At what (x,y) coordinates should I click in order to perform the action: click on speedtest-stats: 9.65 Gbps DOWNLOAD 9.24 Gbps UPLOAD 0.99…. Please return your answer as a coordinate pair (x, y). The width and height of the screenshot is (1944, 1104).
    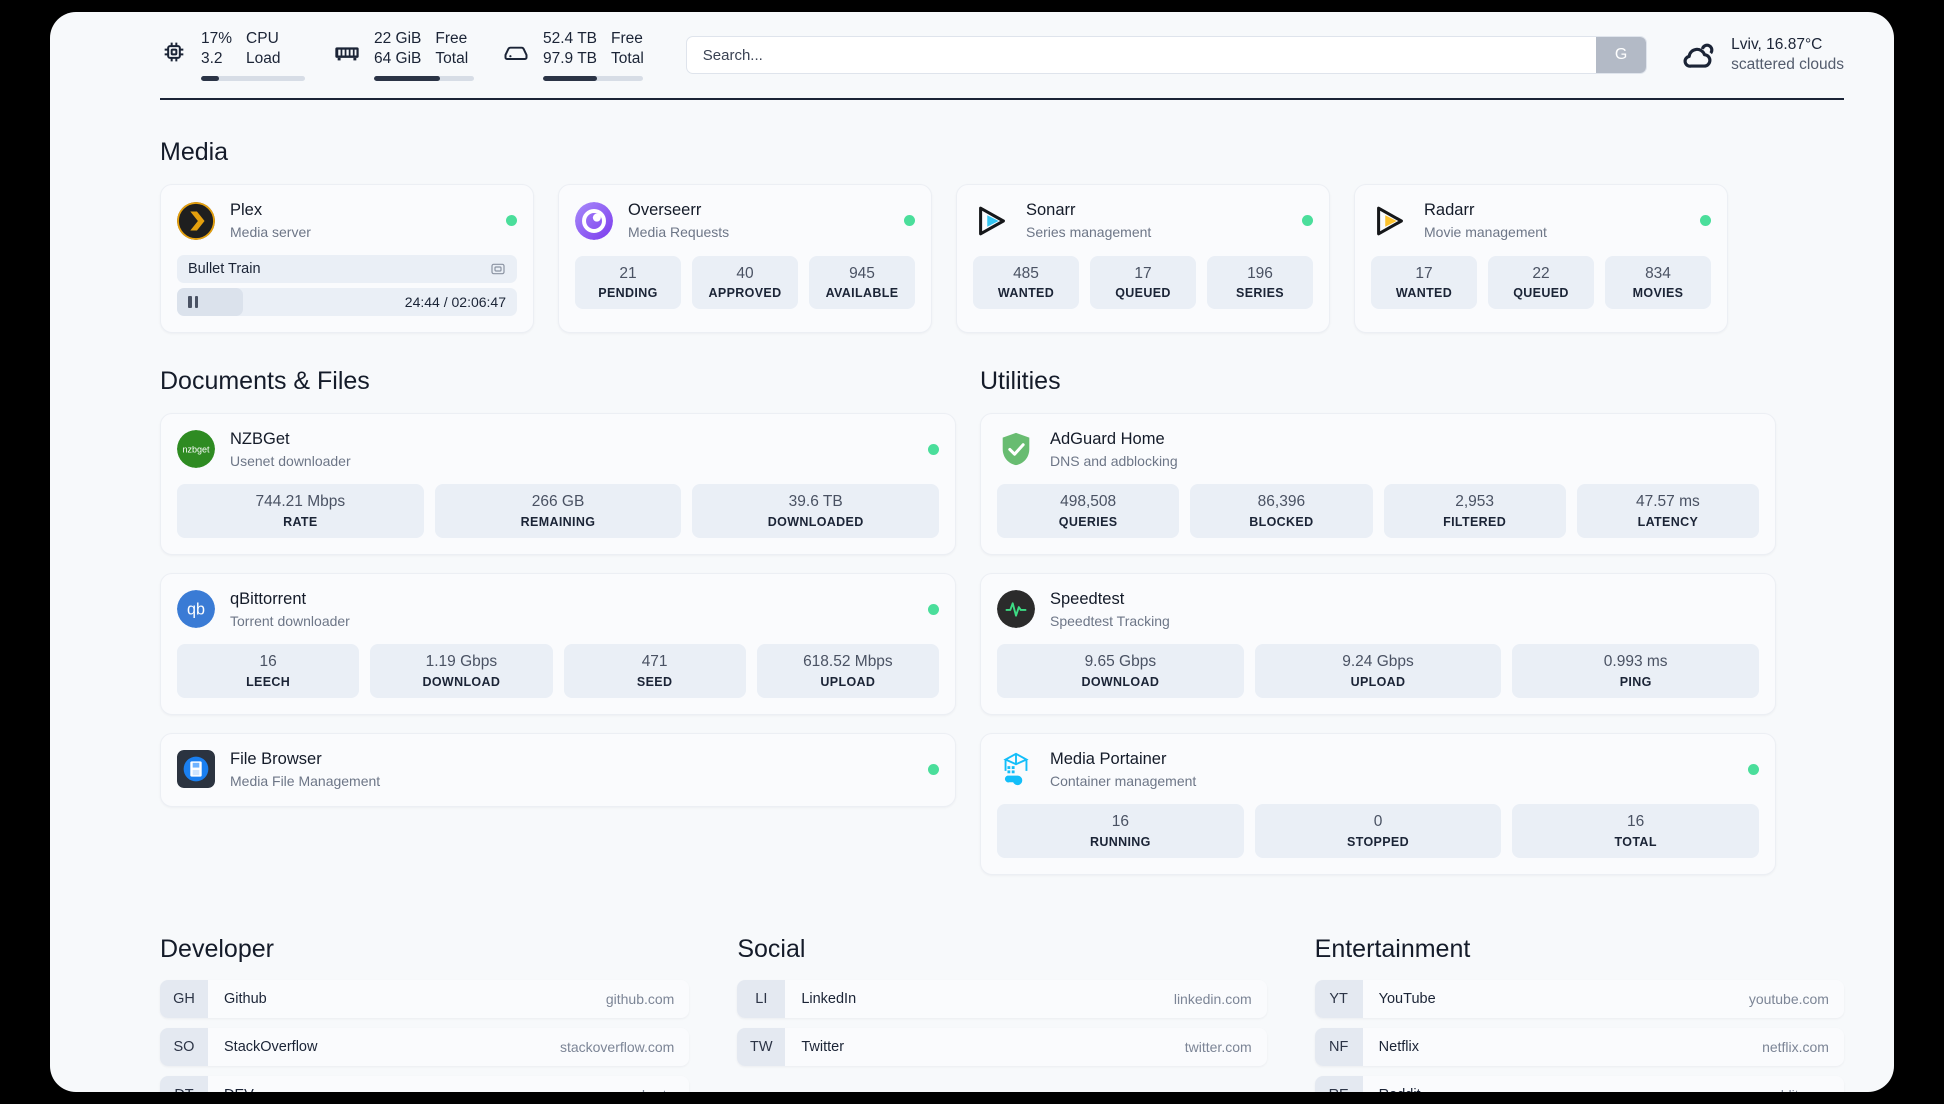
    Looking at the image, I should click on (1378, 671).